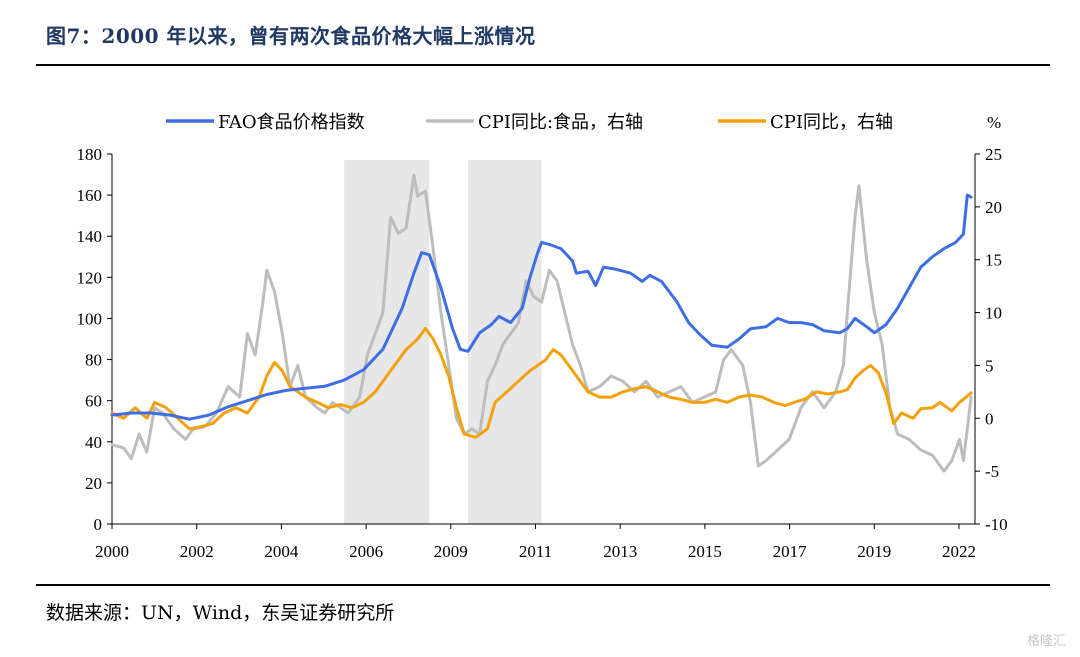 This screenshot has width=1080, height=657. I want to click on x-tick-label: 2015, so click(705, 551).